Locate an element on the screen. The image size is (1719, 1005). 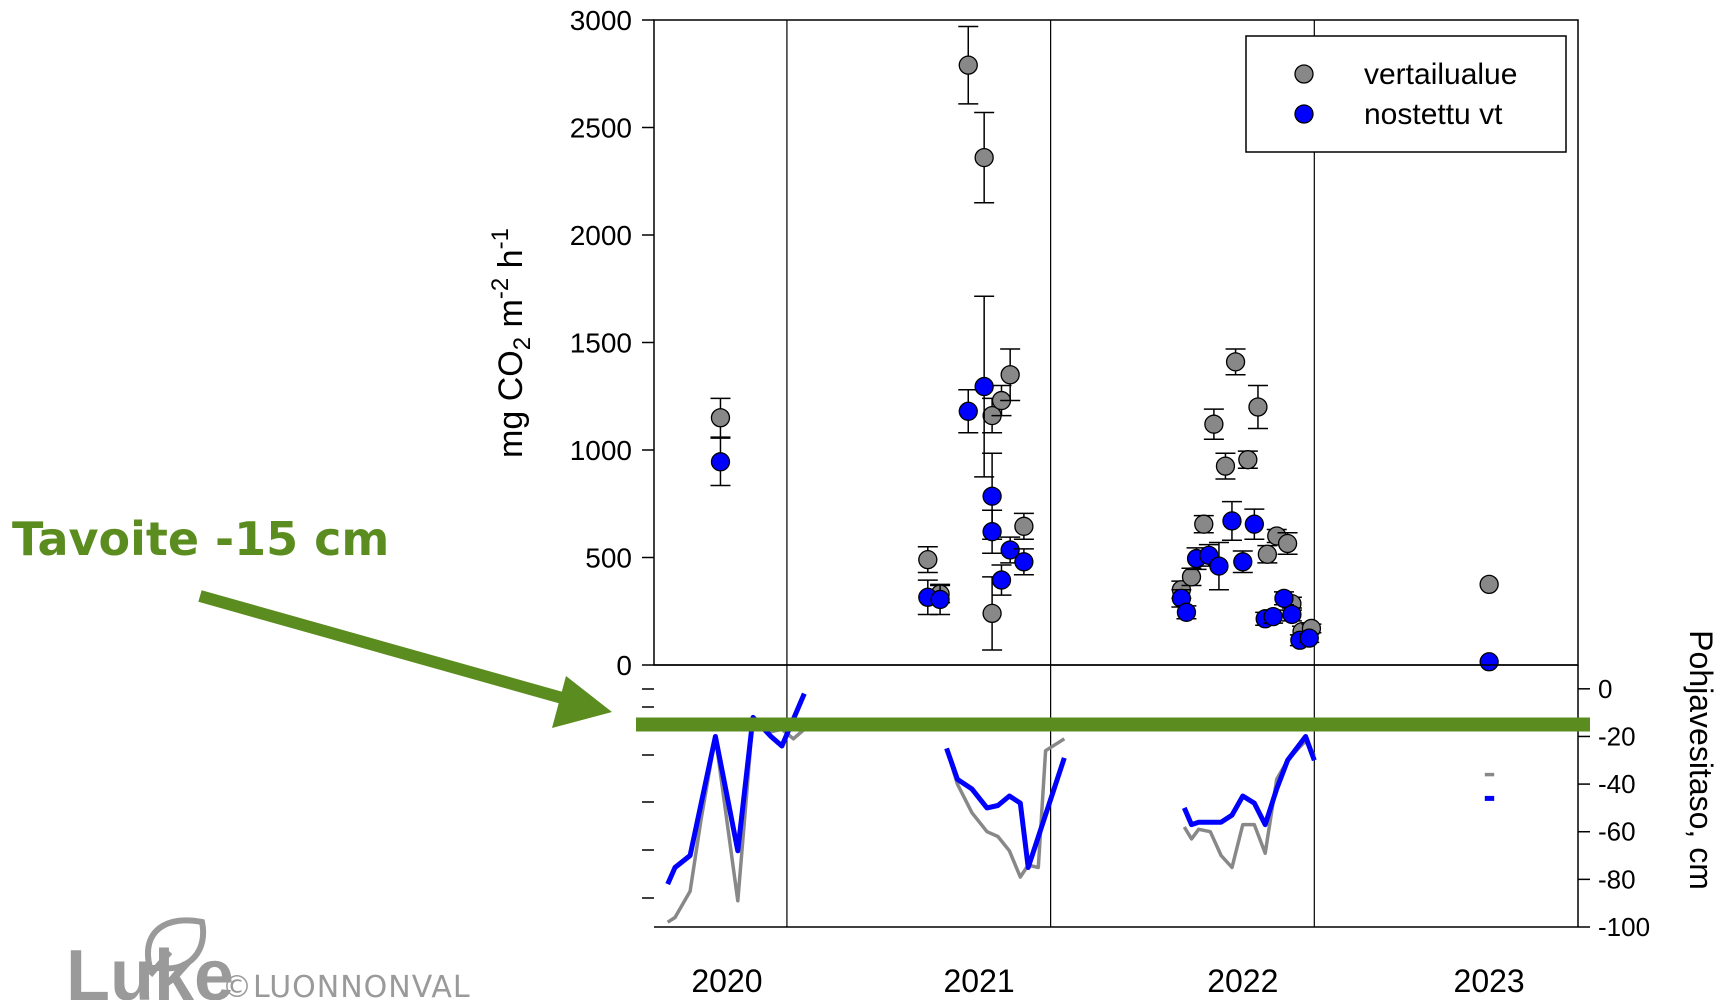
arrow-head-icon is located at coordinates (582, 702).